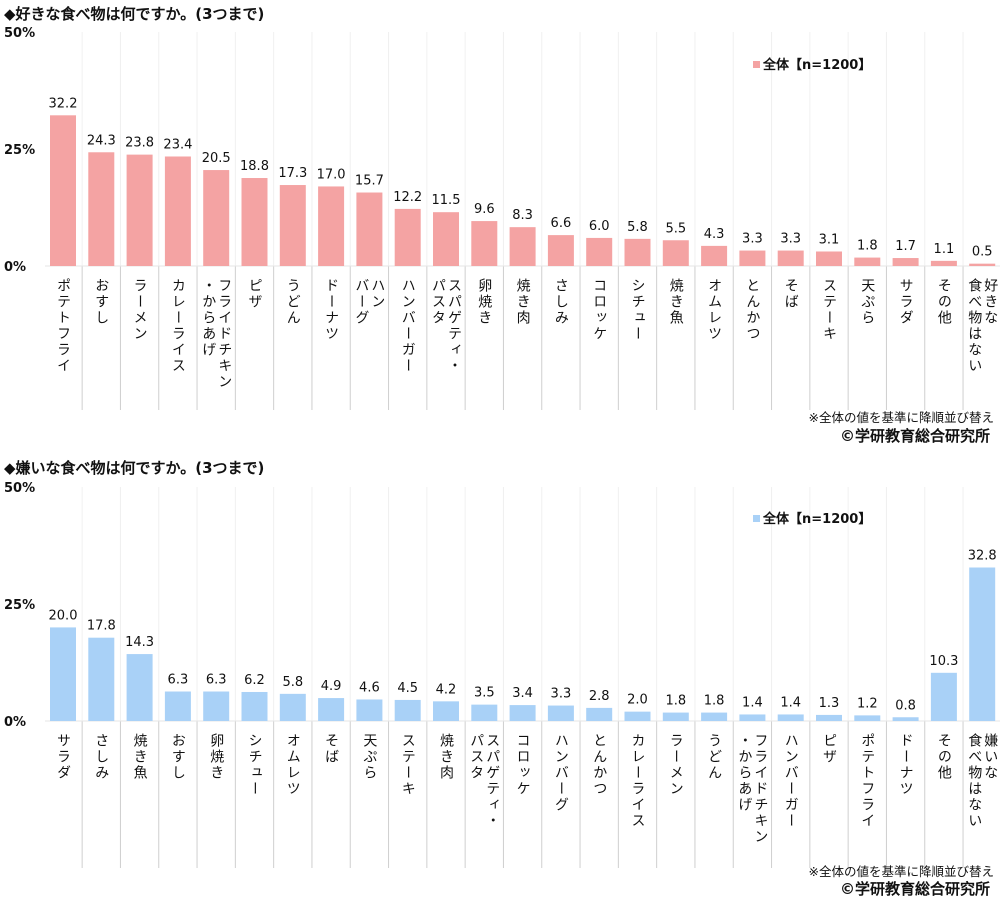 The width and height of the screenshot is (1000, 901). What do you see at coordinates (331, 686) in the screenshot?
I see `data-label: 4.9` at bounding box center [331, 686].